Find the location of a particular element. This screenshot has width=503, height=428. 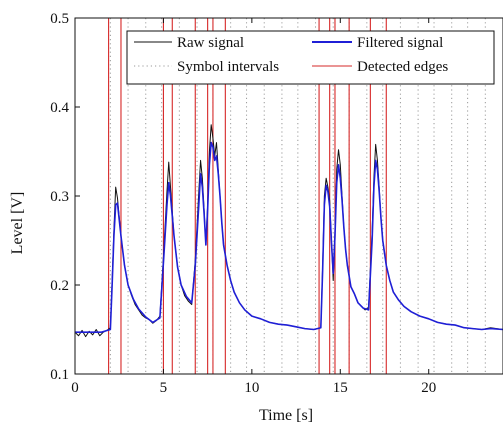

x-tick-label: 0 is located at coordinates (75, 388).